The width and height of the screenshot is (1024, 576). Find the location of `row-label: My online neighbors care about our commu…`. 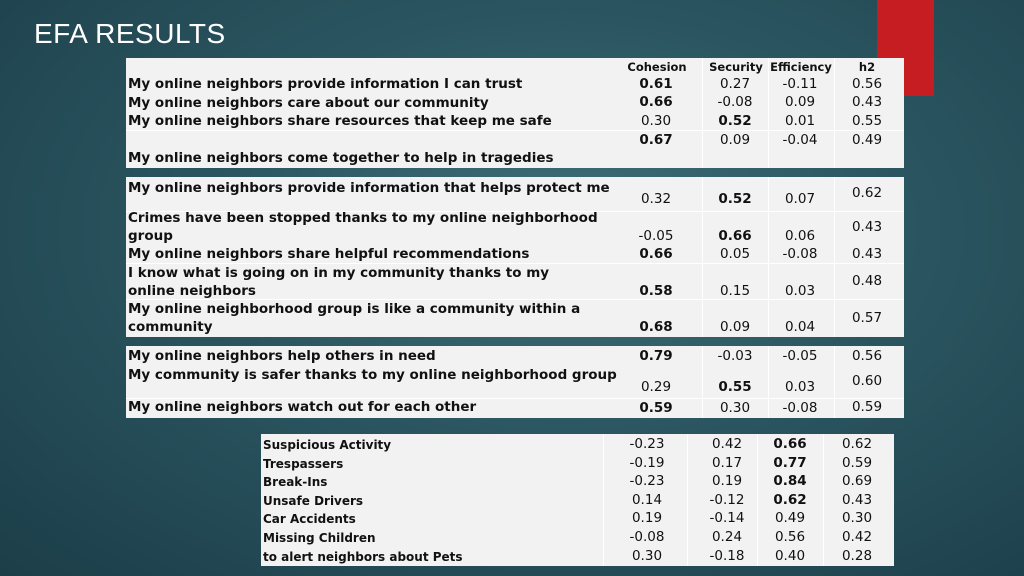

row-label: My online neighbors care about our commu… is located at coordinates (308, 103).